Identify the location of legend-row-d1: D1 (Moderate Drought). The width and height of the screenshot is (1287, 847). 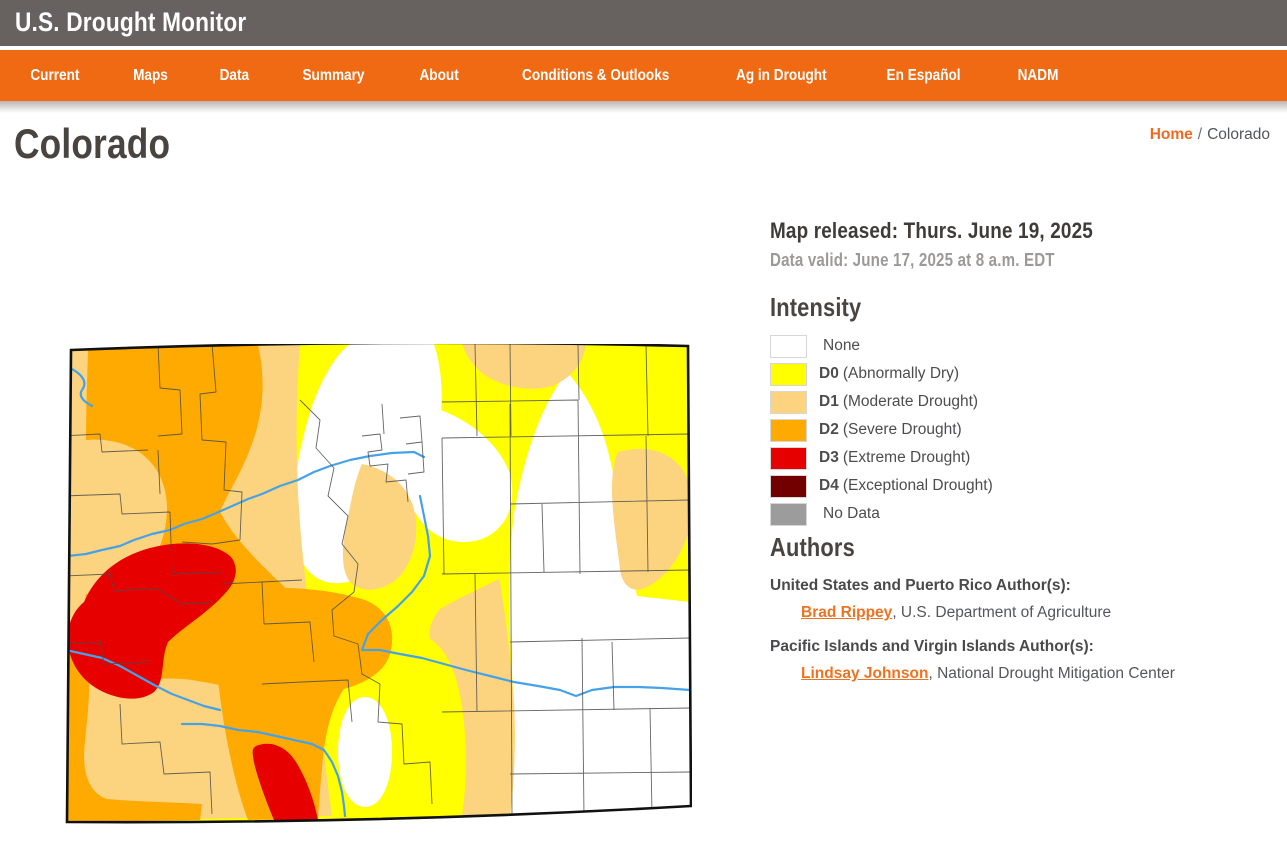
(1022, 402).